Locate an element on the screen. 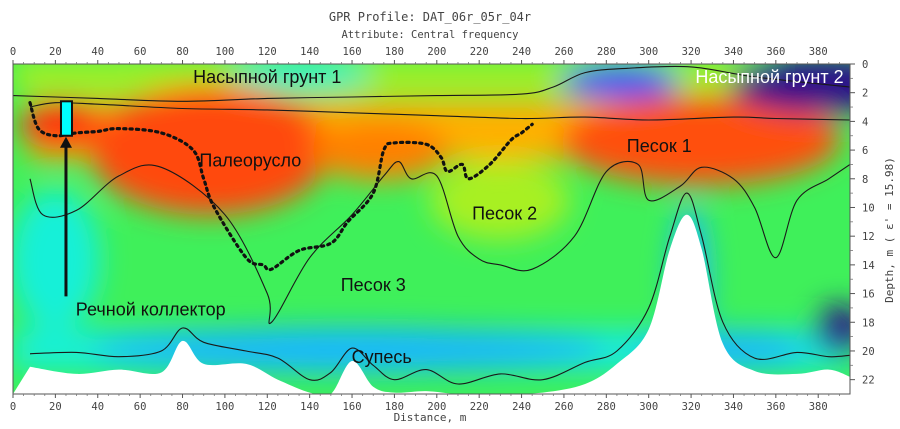 This screenshot has width=900, height=429. layer-label: Песок 3 is located at coordinates (373, 285).